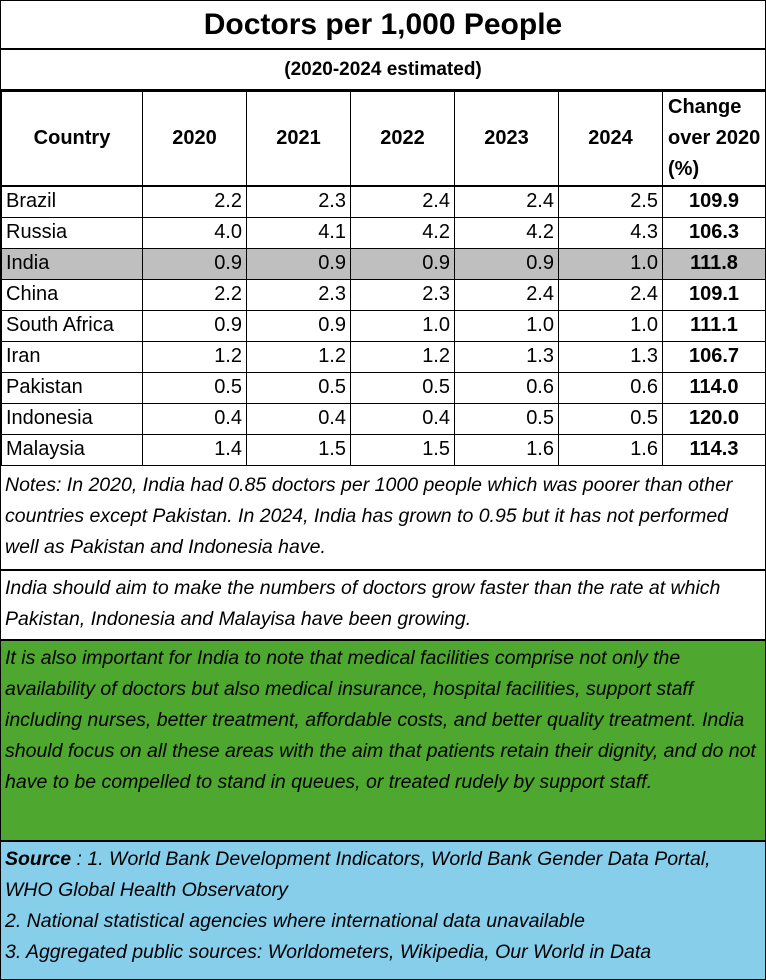 Image resolution: width=766 pixels, height=980 pixels. Describe the element at coordinates (298, 139) in the screenshot. I see `column-header: 2021` at that location.